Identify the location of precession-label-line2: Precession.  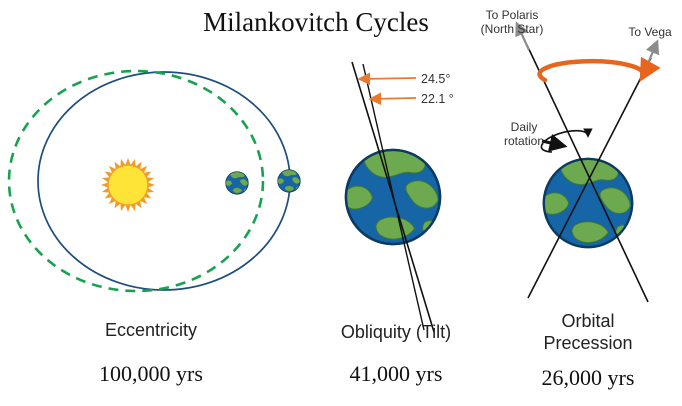
(587, 343).